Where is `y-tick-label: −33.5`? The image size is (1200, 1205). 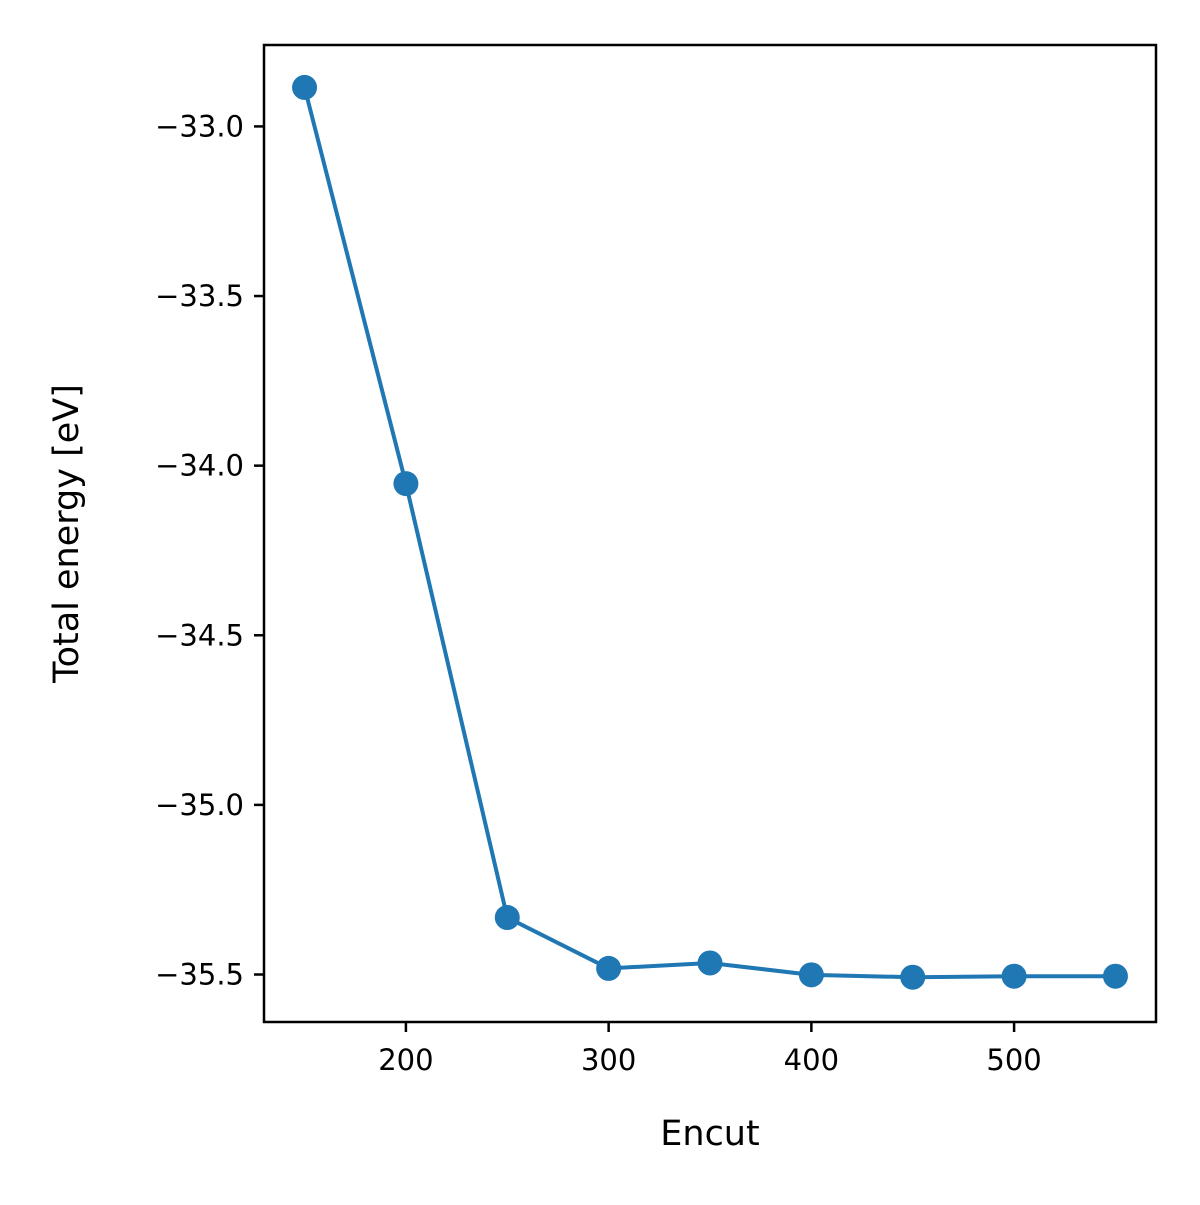
y-tick-label: −33.5 is located at coordinates (199, 296).